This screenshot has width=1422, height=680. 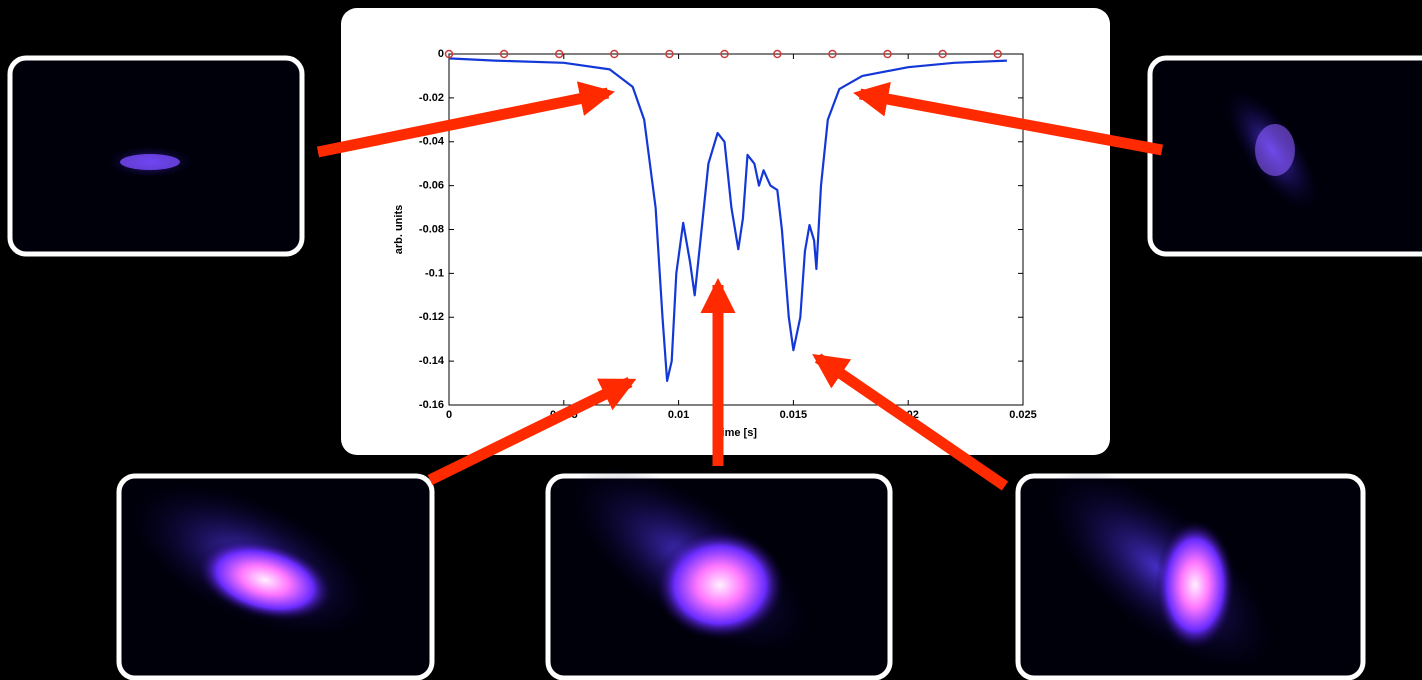 What do you see at coordinates (434, 273) in the screenshot?
I see `y-tick-label: -0.1` at bounding box center [434, 273].